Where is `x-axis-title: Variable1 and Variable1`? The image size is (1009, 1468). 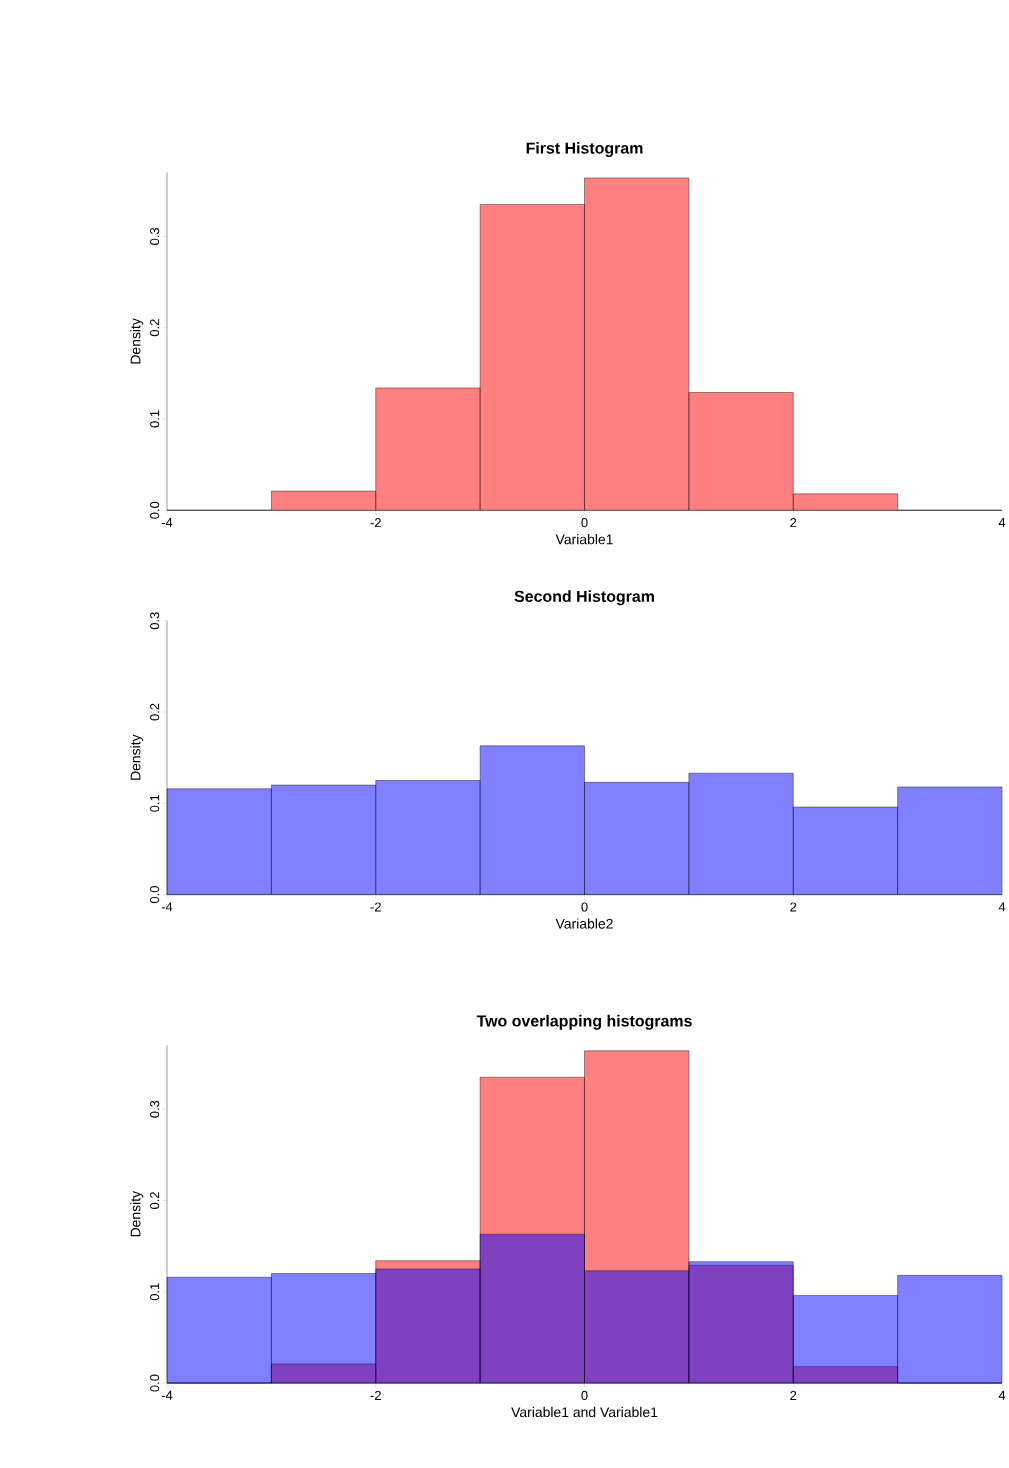
x-axis-title: Variable1 and Variable1 is located at coordinates (584, 1412).